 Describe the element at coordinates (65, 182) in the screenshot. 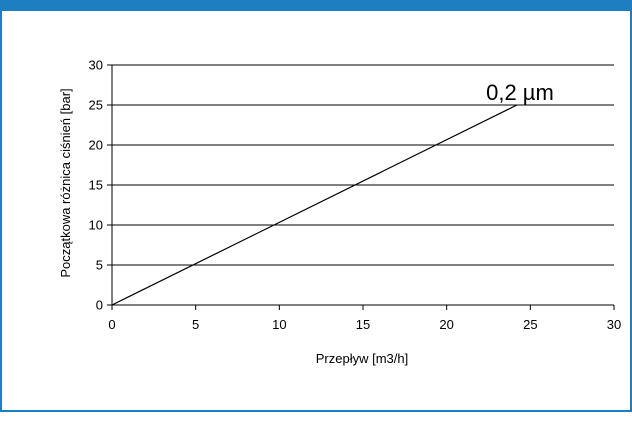

I see `y-axis-title: Początkowa różnica ciśnień [bar]` at that location.